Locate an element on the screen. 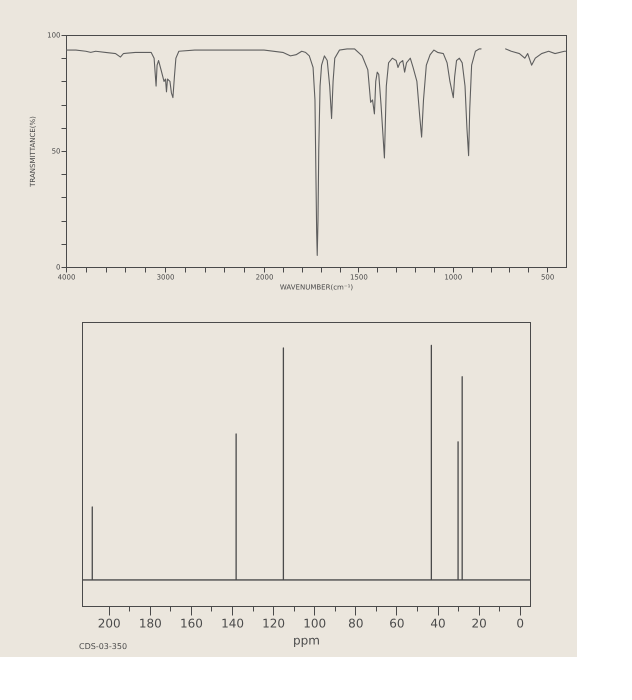  x-tick-label: 40 is located at coordinates (438, 623).